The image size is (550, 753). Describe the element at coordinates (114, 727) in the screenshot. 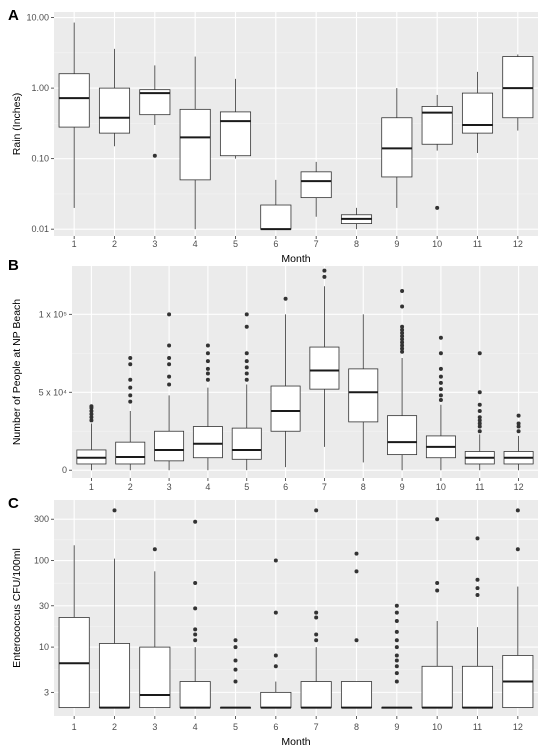

I see `x-tick-label: 2` at that location.